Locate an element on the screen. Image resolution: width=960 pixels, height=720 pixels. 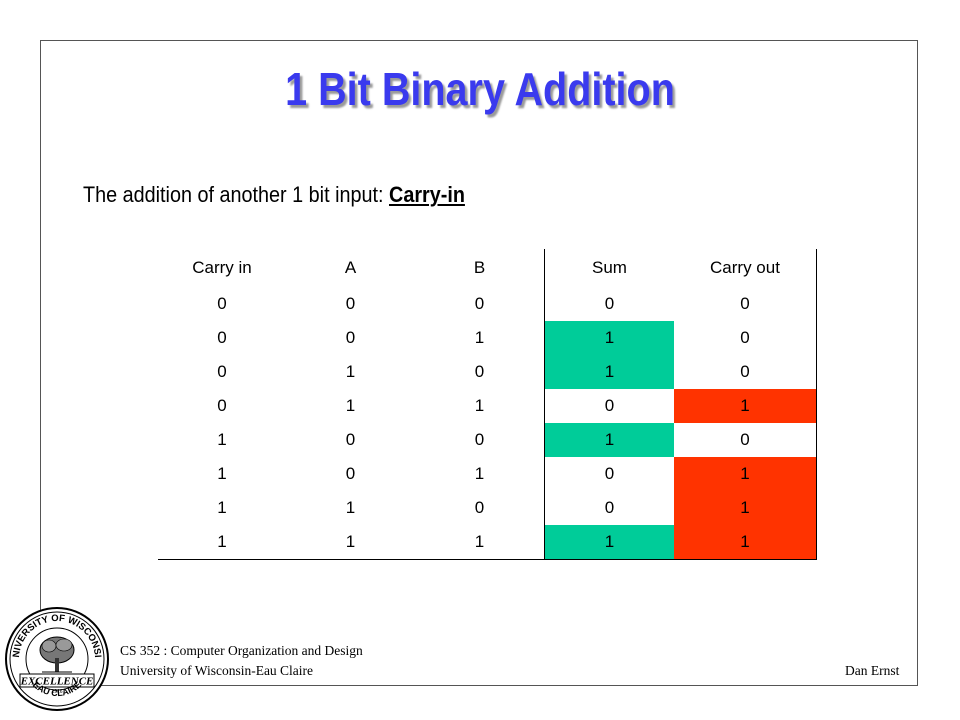
header-carry-in: Carry in is located at coordinates (222, 267).